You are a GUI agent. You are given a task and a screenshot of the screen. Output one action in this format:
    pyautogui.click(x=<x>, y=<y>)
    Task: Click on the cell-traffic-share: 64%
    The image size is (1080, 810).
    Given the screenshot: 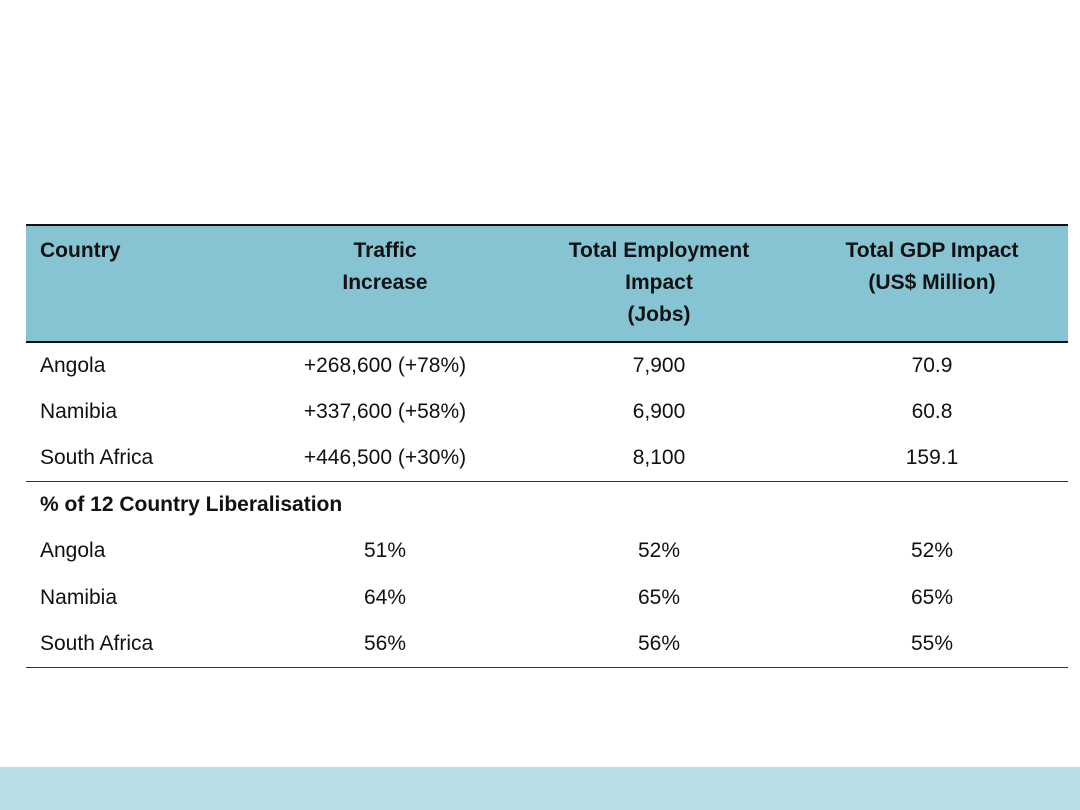 What is the action you would take?
    pyautogui.click(x=385, y=597)
    